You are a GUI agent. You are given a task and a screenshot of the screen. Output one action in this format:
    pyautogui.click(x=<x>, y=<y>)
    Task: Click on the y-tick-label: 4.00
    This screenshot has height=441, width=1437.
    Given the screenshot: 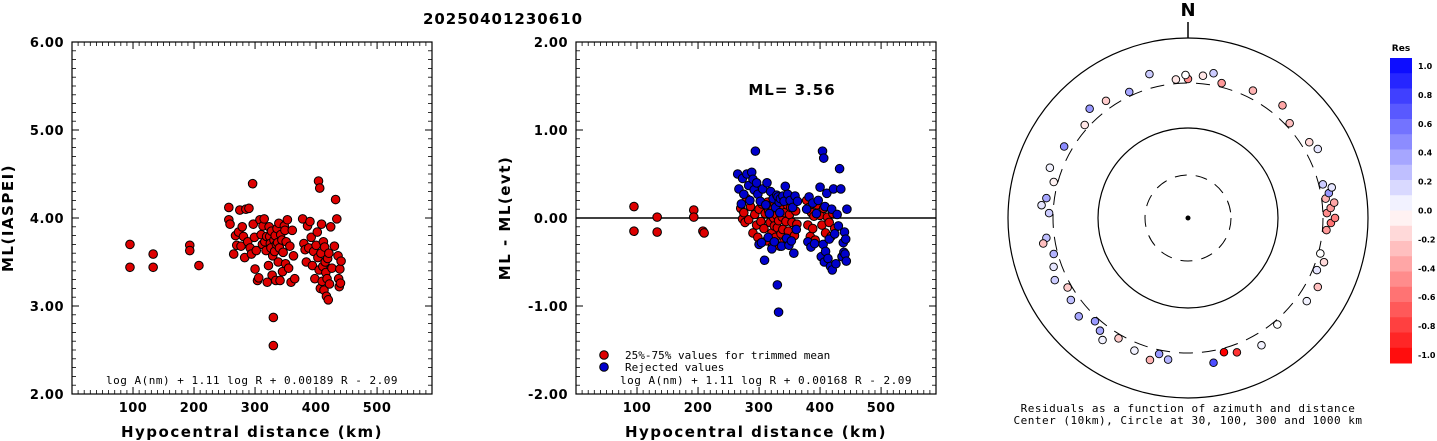 What is the action you would take?
    pyautogui.click(x=47, y=219)
    